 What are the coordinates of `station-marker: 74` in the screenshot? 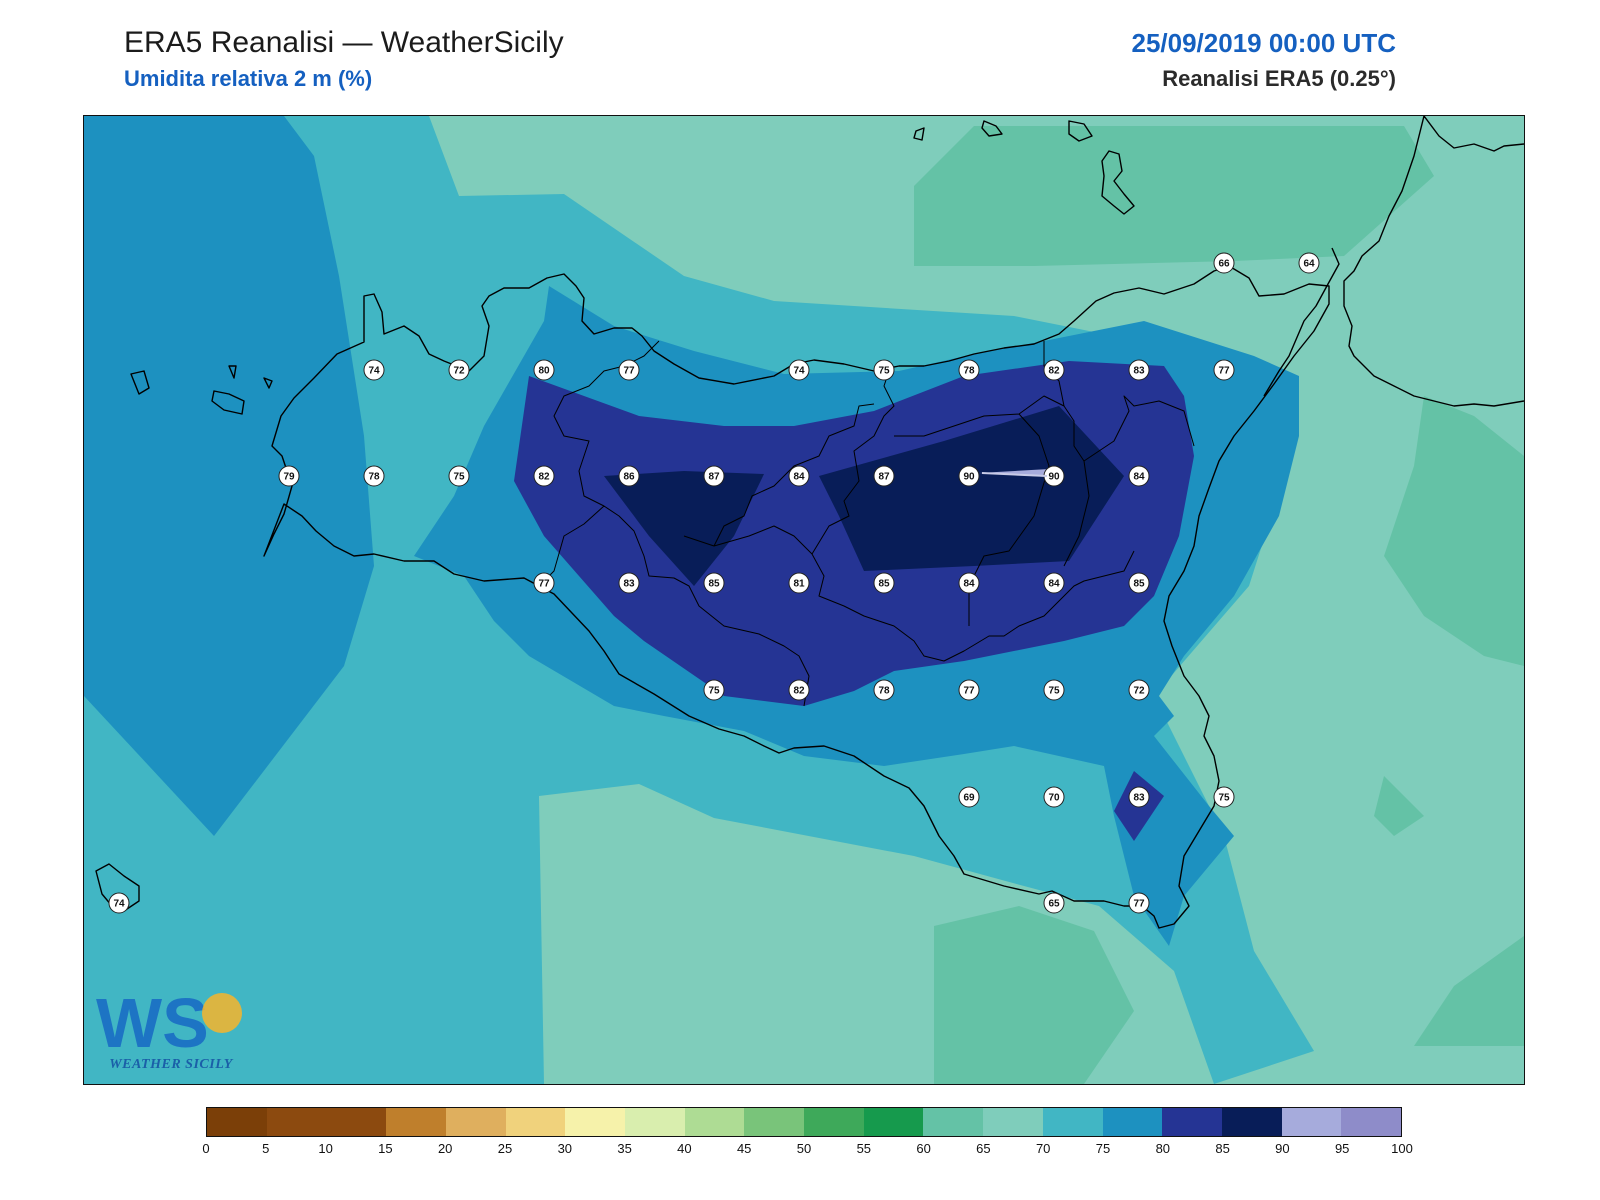 It's located at (374, 370).